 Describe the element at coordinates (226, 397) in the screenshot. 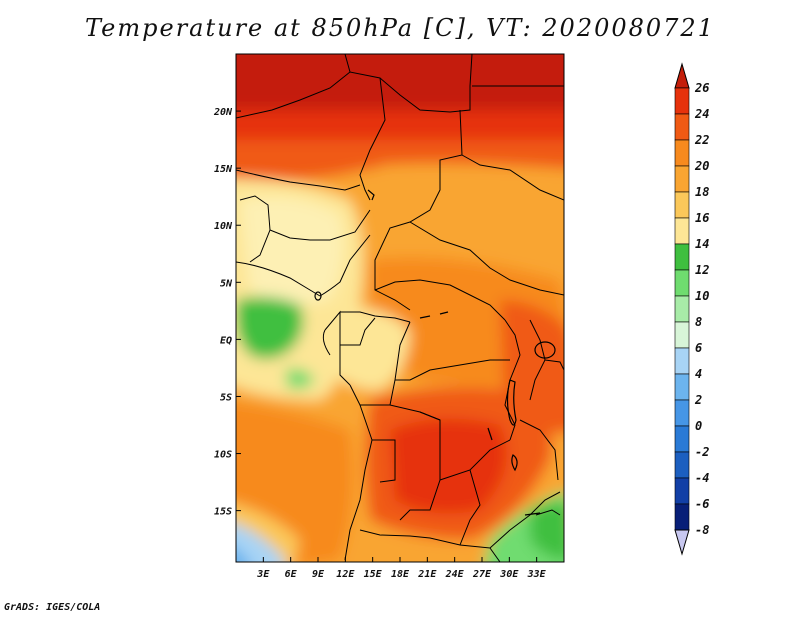

I see `lat-tick-label: 5S` at that location.